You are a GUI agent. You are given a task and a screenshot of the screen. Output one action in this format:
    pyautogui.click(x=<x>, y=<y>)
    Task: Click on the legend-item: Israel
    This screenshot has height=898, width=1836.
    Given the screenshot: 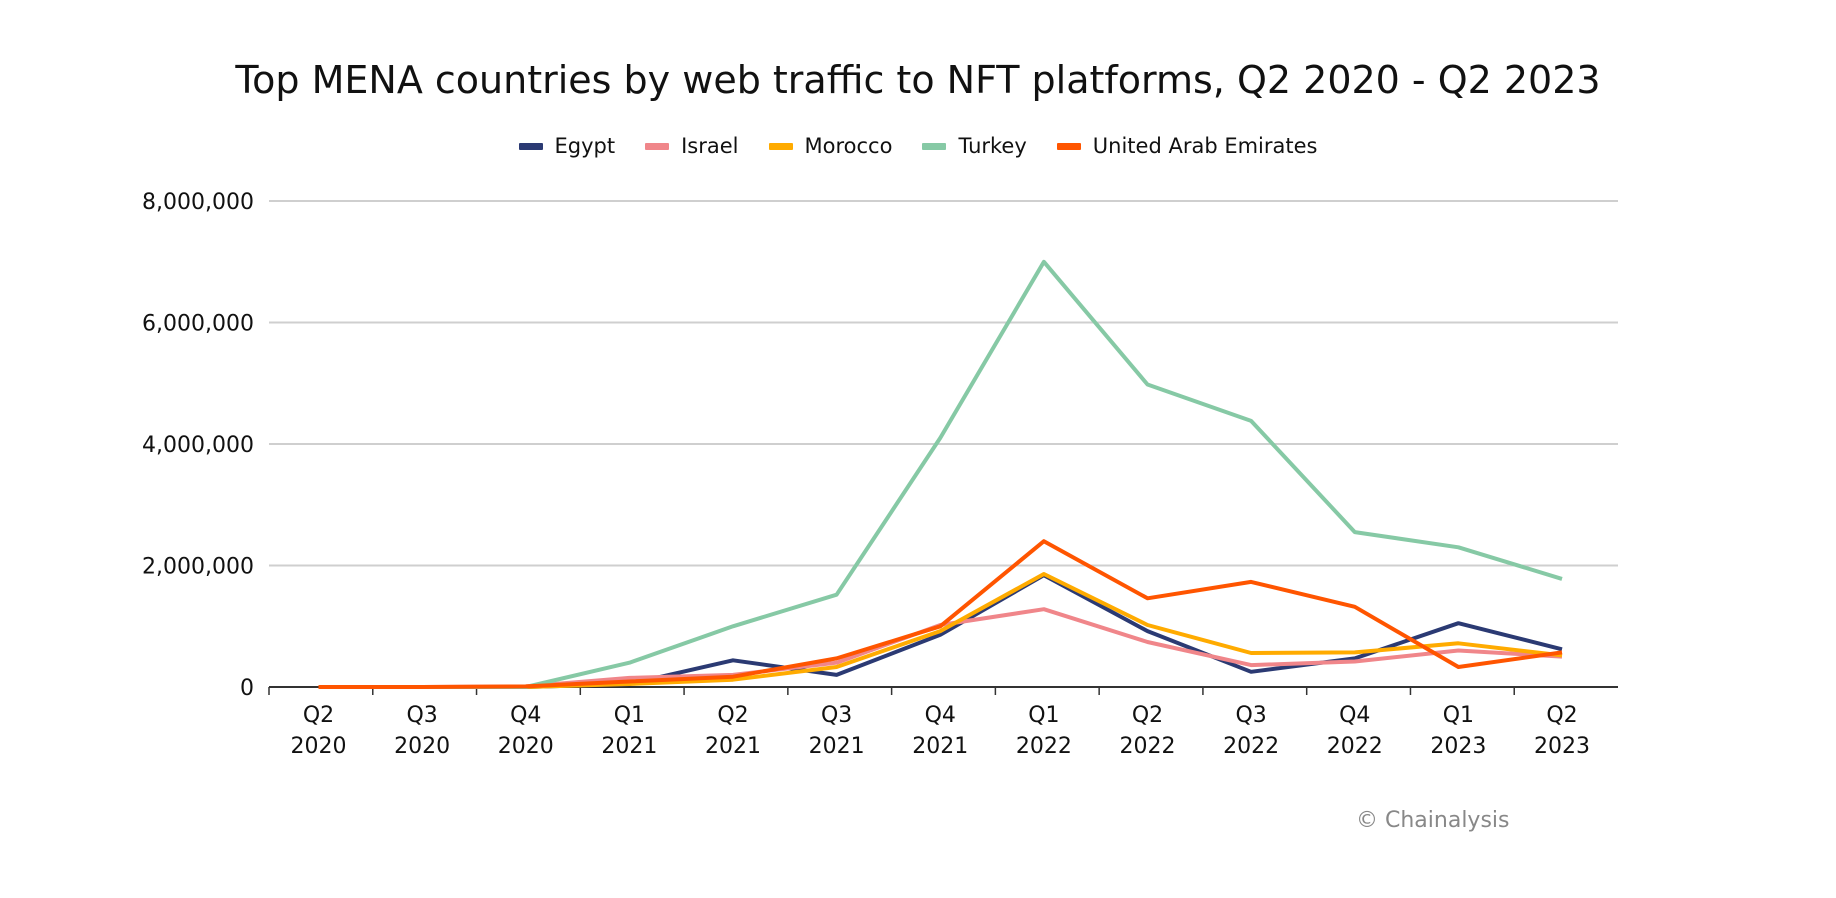 What is the action you would take?
    pyautogui.click(x=692, y=146)
    